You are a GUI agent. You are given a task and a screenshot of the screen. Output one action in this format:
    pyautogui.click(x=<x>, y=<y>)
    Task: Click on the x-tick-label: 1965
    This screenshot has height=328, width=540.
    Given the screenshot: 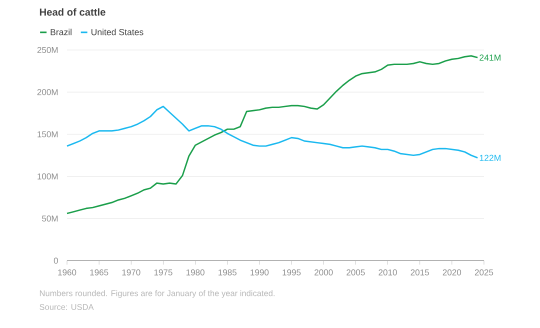 What is the action you would take?
    pyautogui.click(x=99, y=272)
    